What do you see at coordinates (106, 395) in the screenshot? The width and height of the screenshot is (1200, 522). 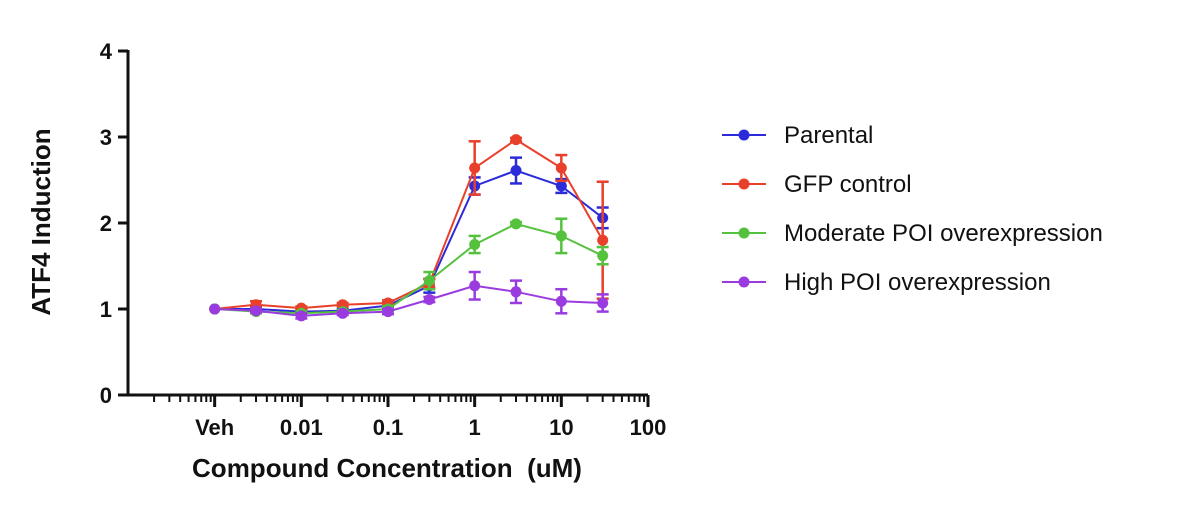 I see `y-tick-label: 0` at bounding box center [106, 395].